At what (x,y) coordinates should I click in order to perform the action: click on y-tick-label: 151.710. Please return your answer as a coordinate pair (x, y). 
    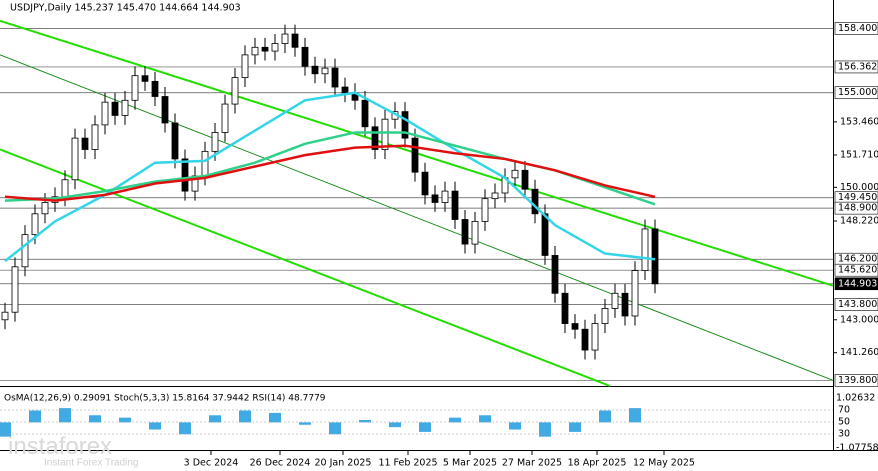
    Looking at the image, I should click on (859, 154).